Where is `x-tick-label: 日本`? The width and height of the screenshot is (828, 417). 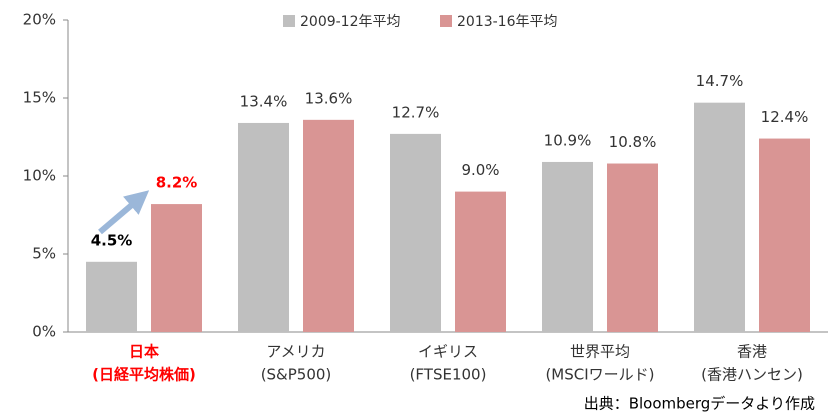 x-tick-label: 日本 is located at coordinates (144, 352).